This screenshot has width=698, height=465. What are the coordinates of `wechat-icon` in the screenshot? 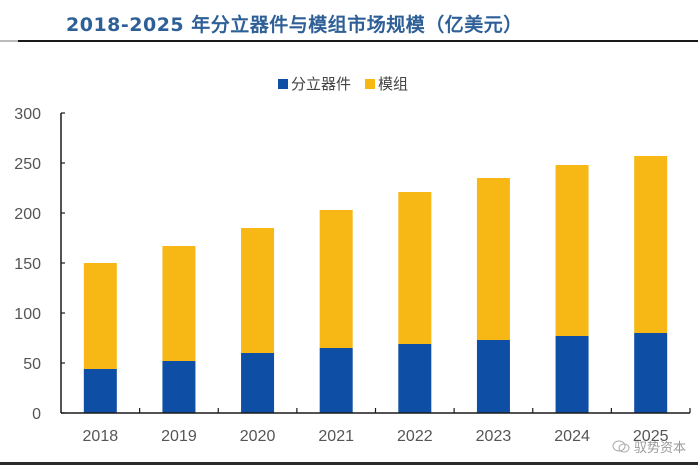 It's located at (621, 446).